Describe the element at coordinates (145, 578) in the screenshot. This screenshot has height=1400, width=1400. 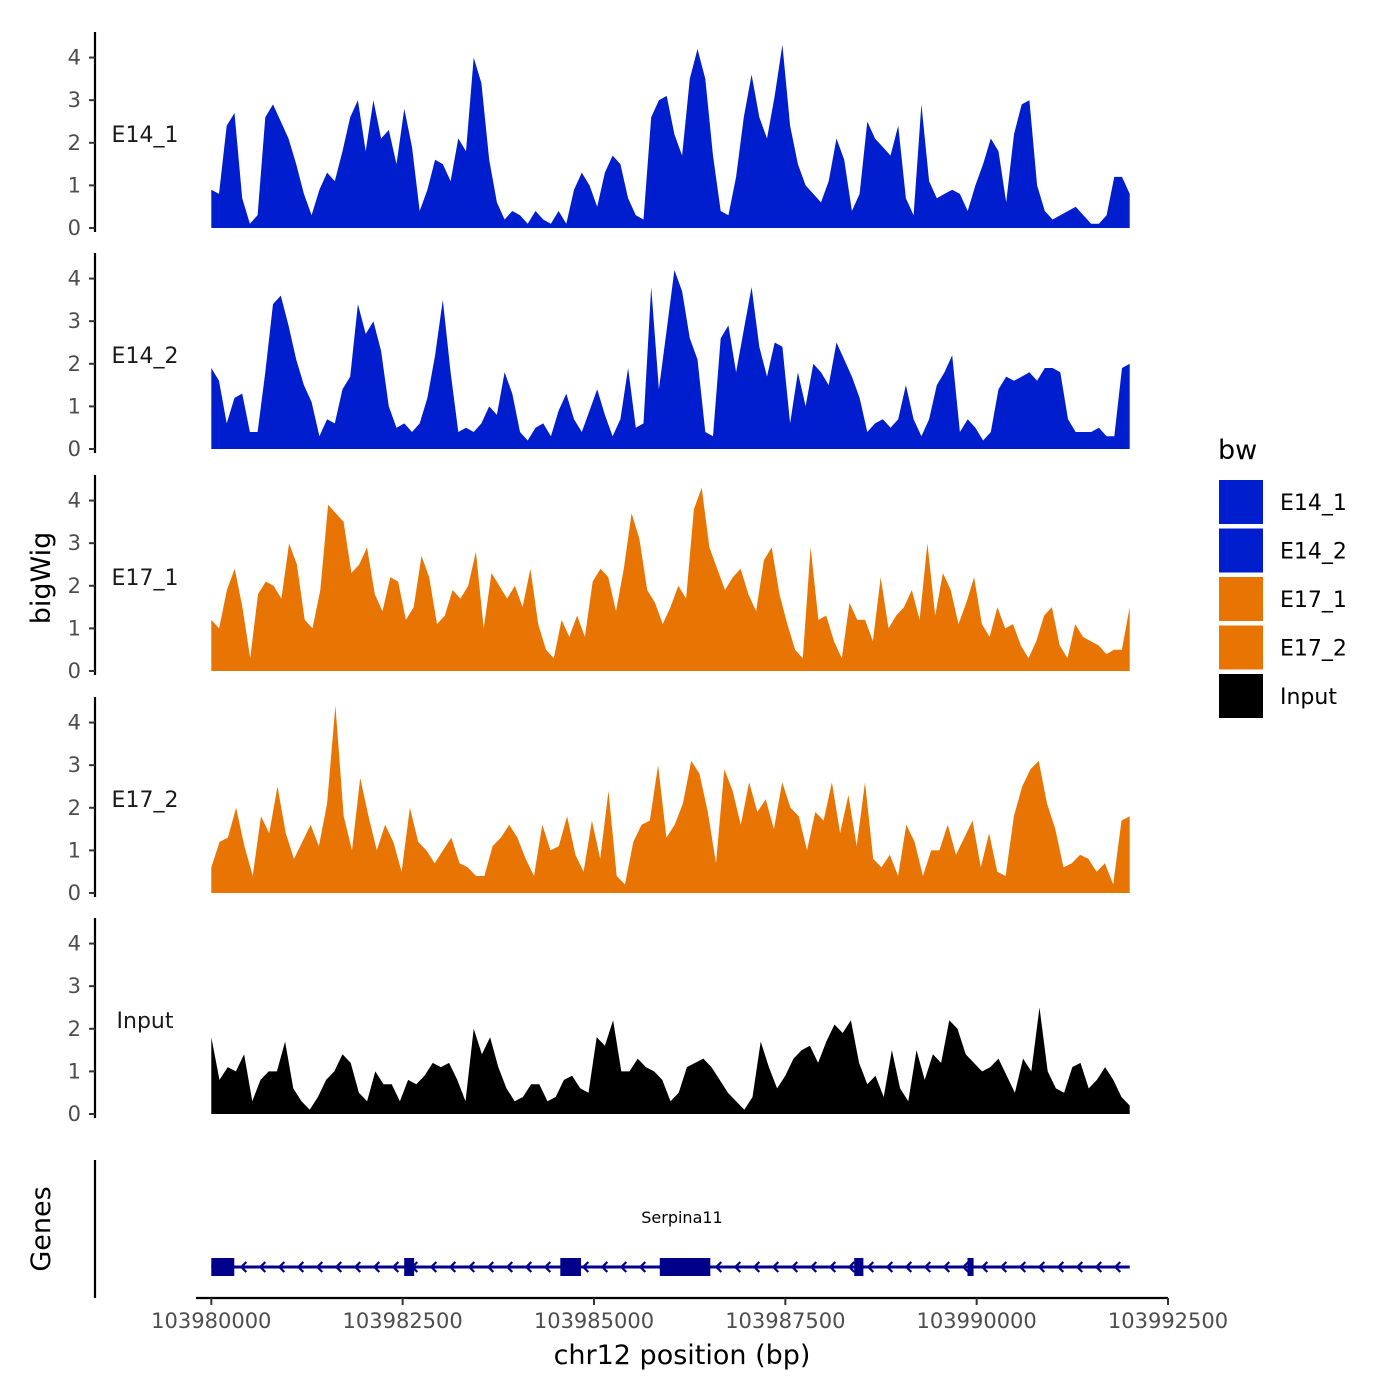
I see `track-label-E17_1: E17_1` at that location.